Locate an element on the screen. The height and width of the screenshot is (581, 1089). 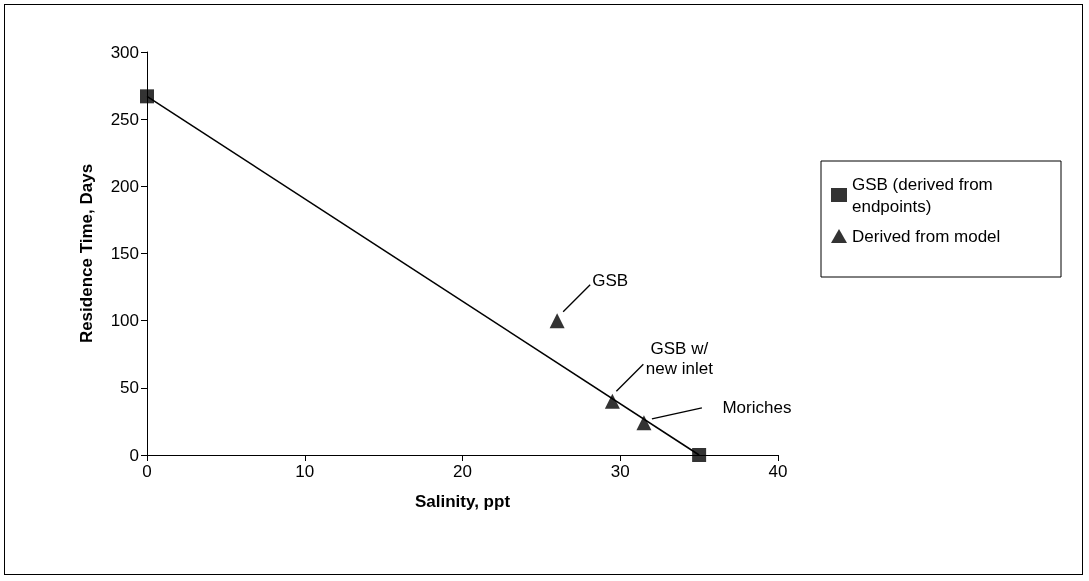
y-tick-label: 250 is located at coordinates (124, 119).